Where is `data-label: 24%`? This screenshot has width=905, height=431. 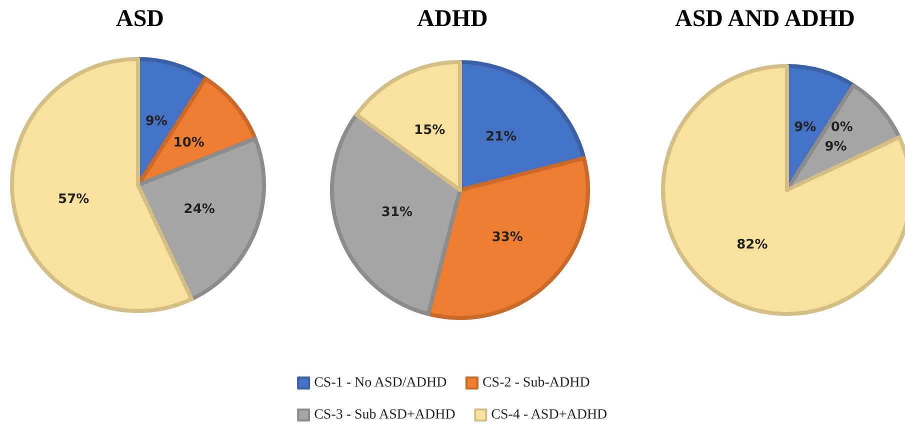
data-label: 24% is located at coordinates (199, 209).